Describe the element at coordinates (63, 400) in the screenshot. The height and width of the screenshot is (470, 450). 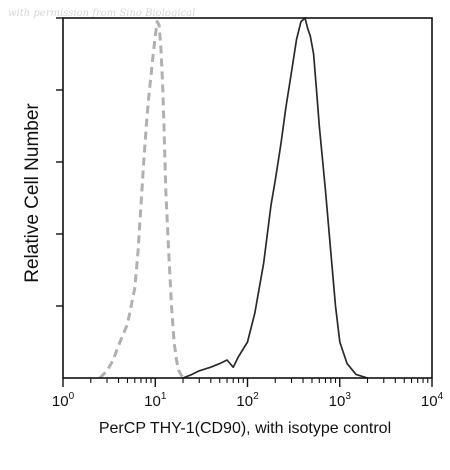
I see `x-tick-label: 10⁰` at that location.